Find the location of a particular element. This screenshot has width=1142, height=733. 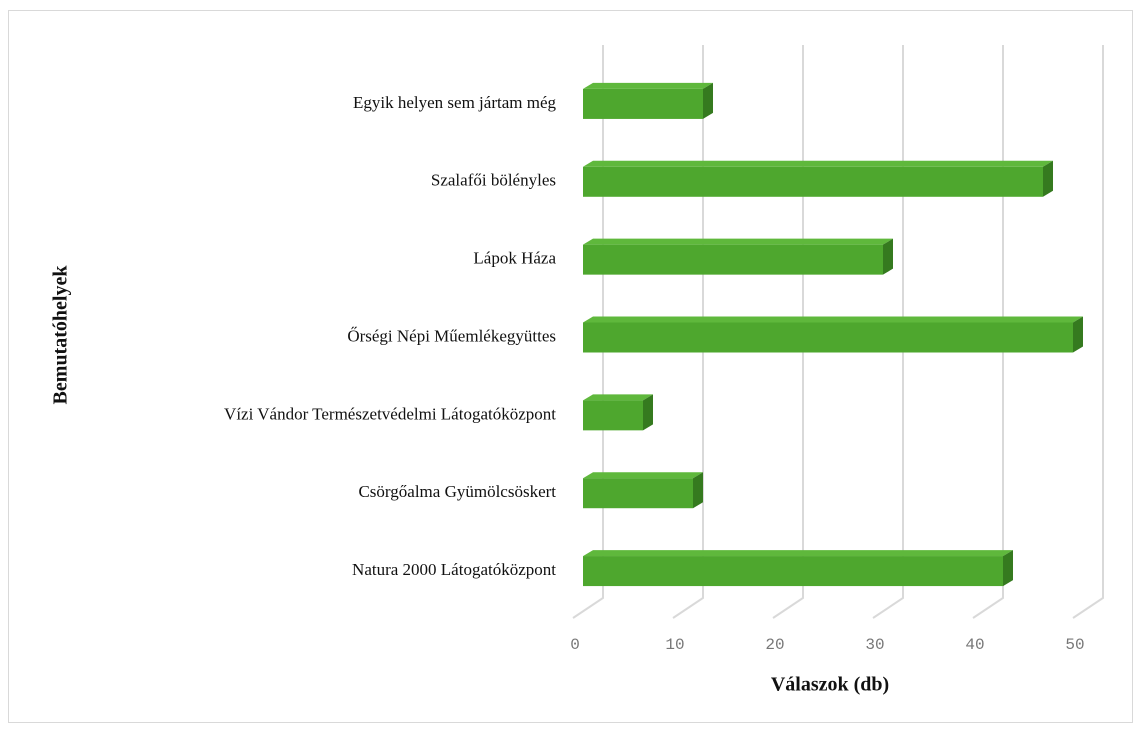

y-tick-label: Natura 2000 Látogatóközpont is located at coordinates (454, 569).